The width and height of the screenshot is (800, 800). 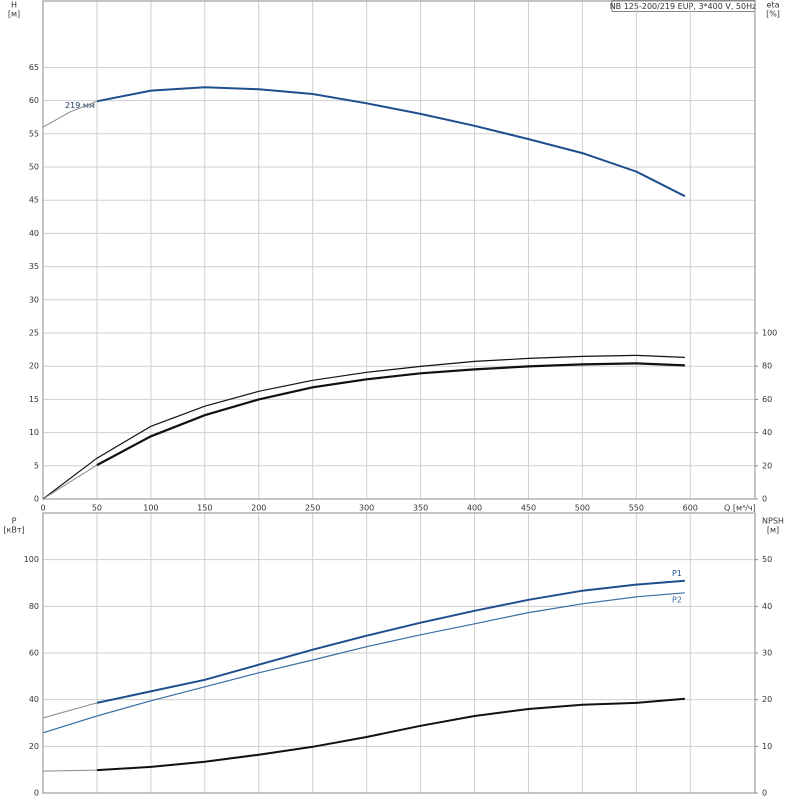 What do you see at coordinates (683, 6) in the screenshot?
I see `chart-title: NB 125-200/219 EUP, 3*400 V, 50Hz` at bounding box center [683, 6].